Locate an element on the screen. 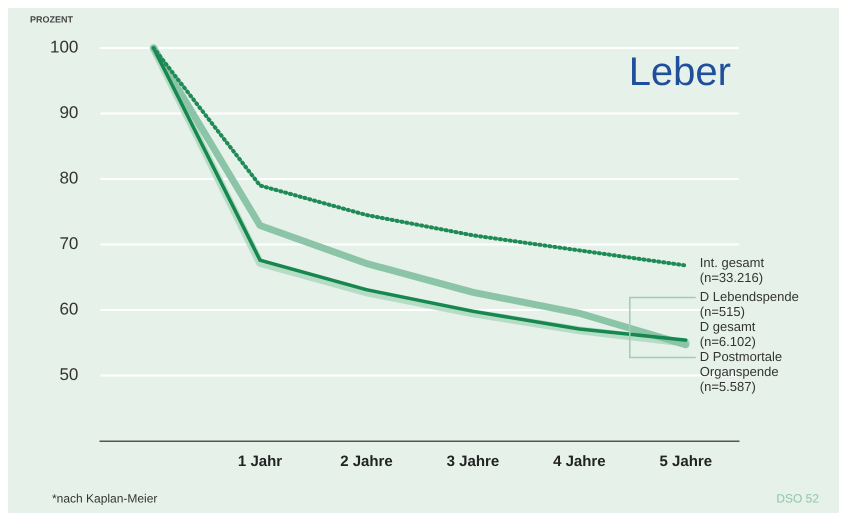  x-tick-label: 4 Jahre is located at coordinates (579, 461).